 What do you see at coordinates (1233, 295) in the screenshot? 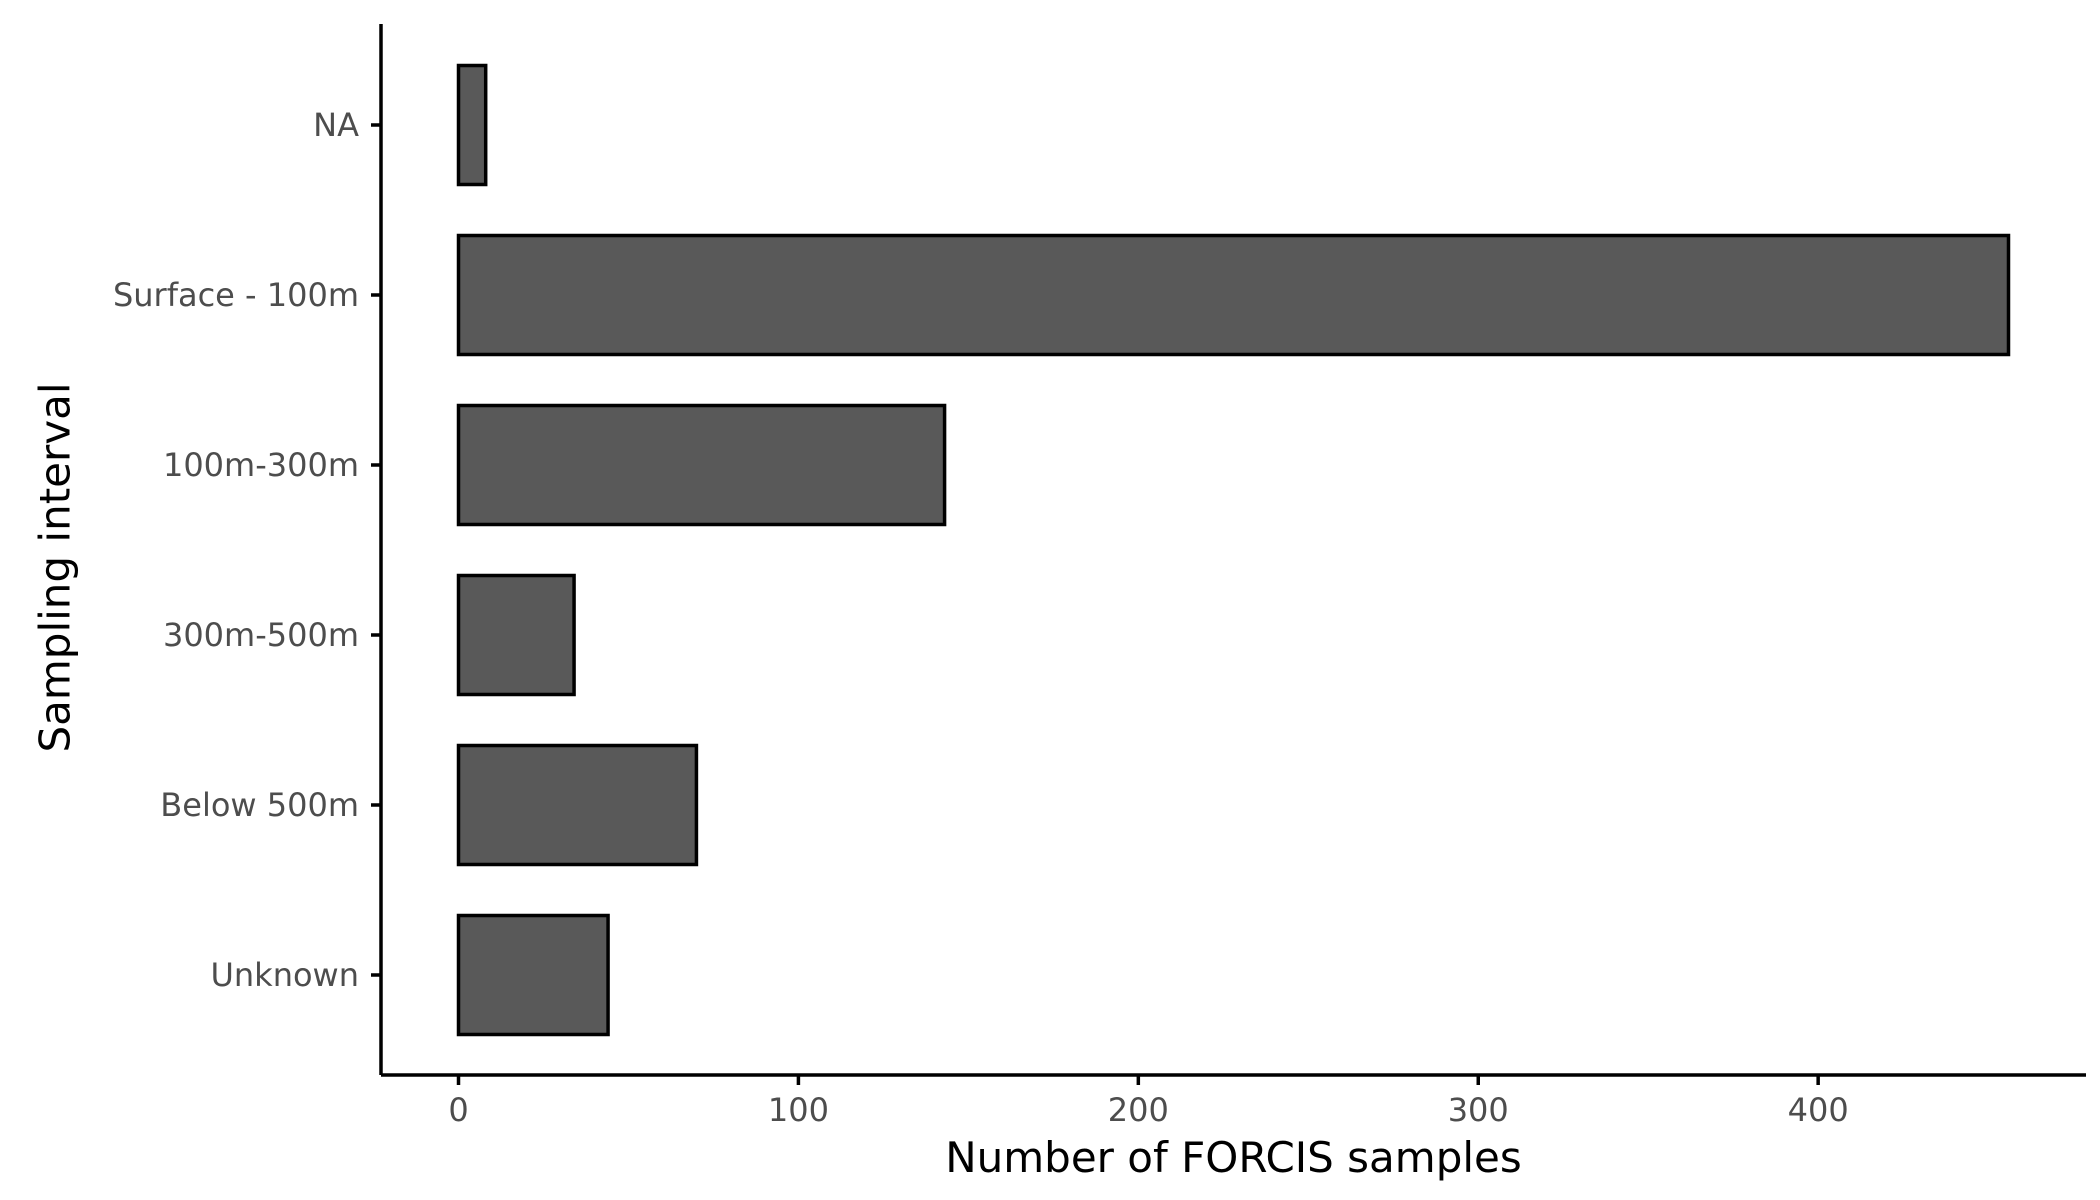
I see `bar-surface-100m` at bounding box center [1233, 295].